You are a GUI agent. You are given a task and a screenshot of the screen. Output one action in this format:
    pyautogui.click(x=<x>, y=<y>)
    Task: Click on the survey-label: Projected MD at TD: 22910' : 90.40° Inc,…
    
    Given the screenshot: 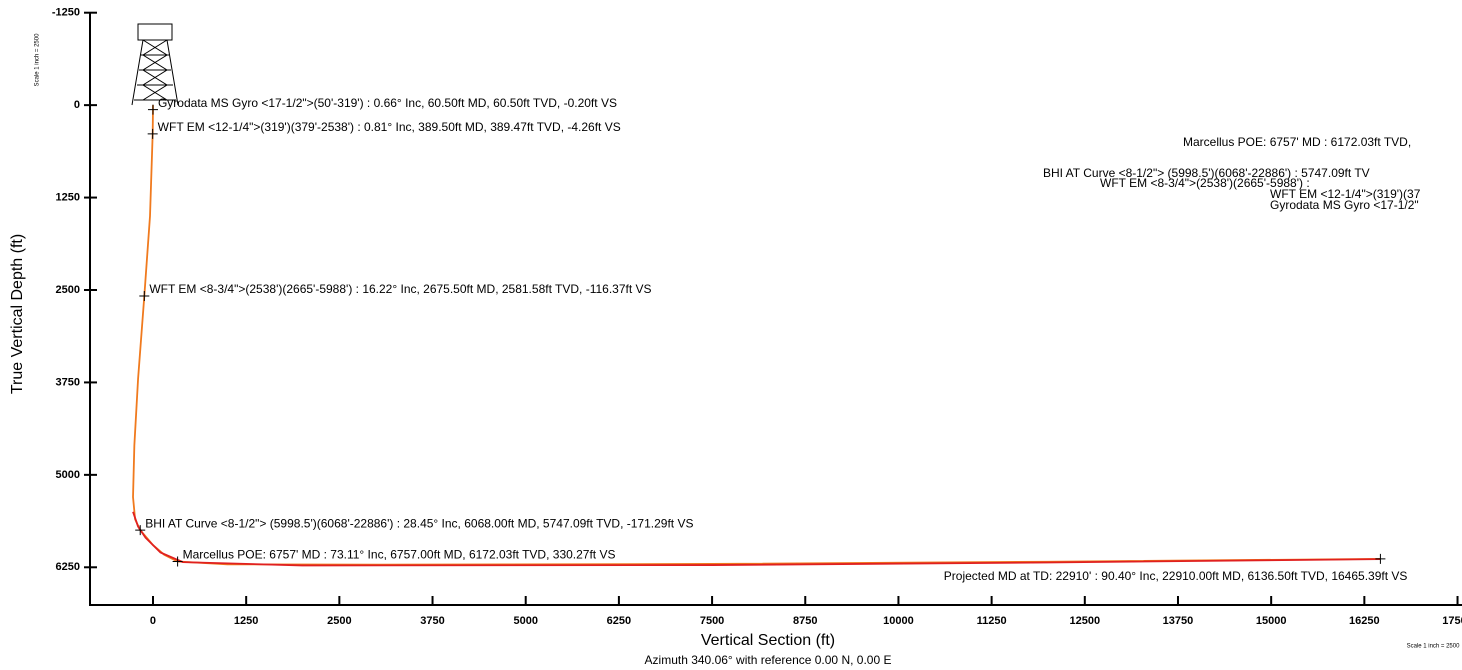 What is the action you would take?
    pyautogui.click(x=1176, y=576)
    